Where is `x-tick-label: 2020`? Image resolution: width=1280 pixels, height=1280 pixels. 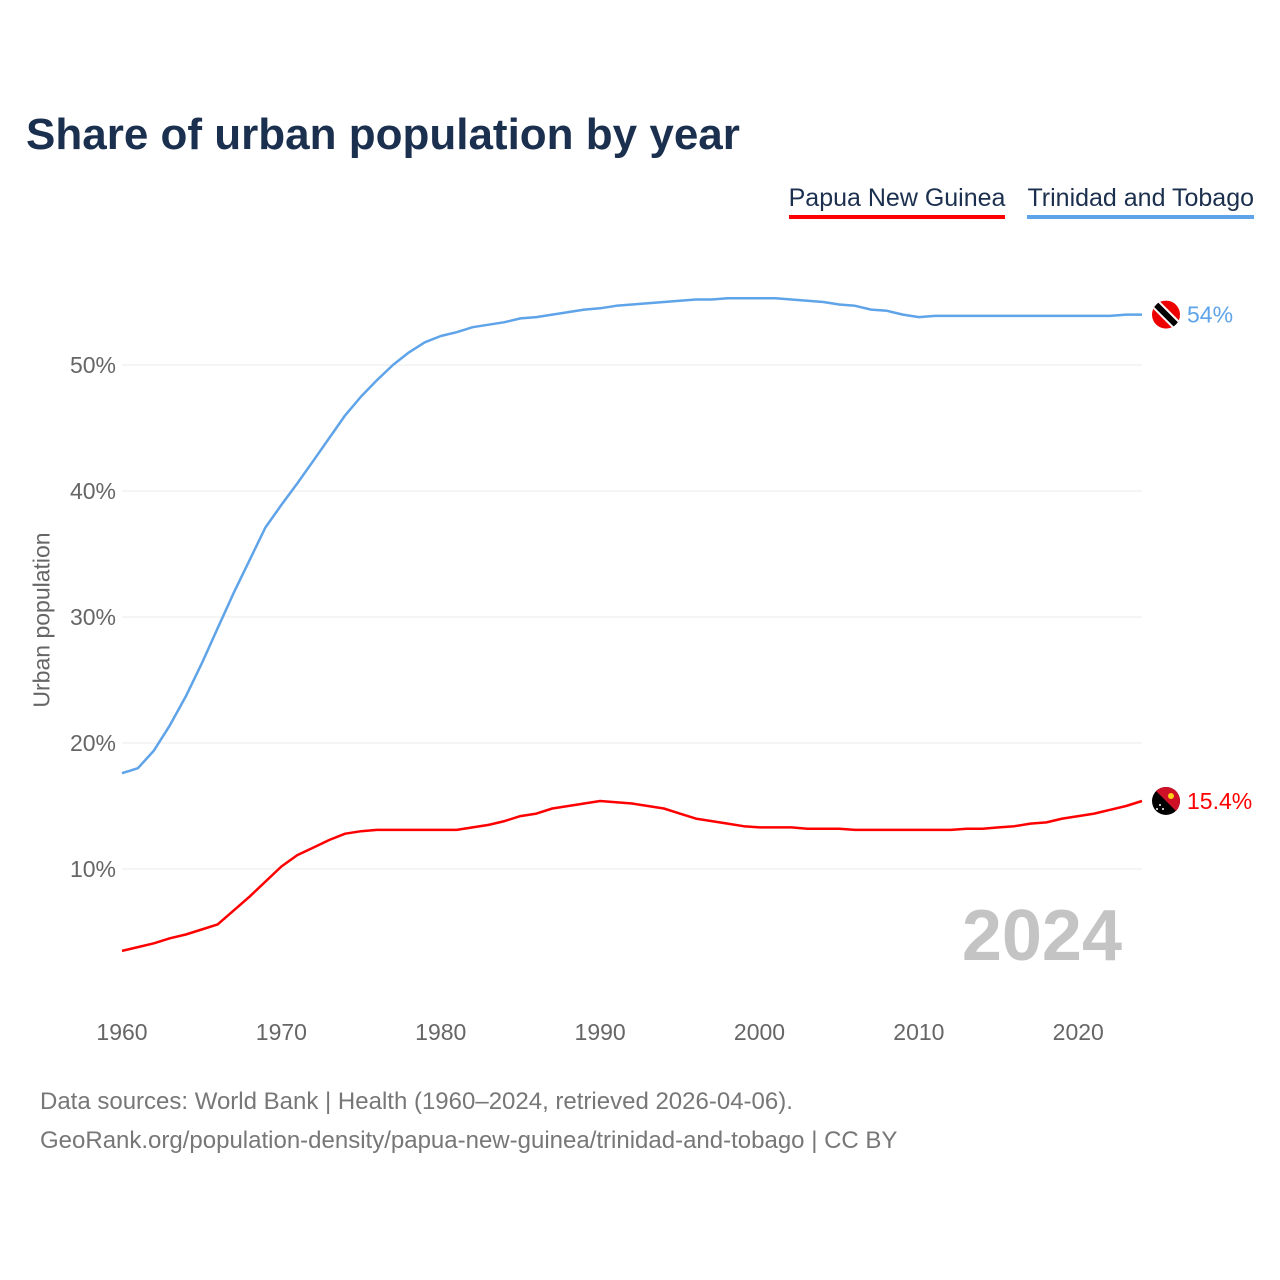
x-tick-label: 2020 is located at coordinates (1078, 1032).